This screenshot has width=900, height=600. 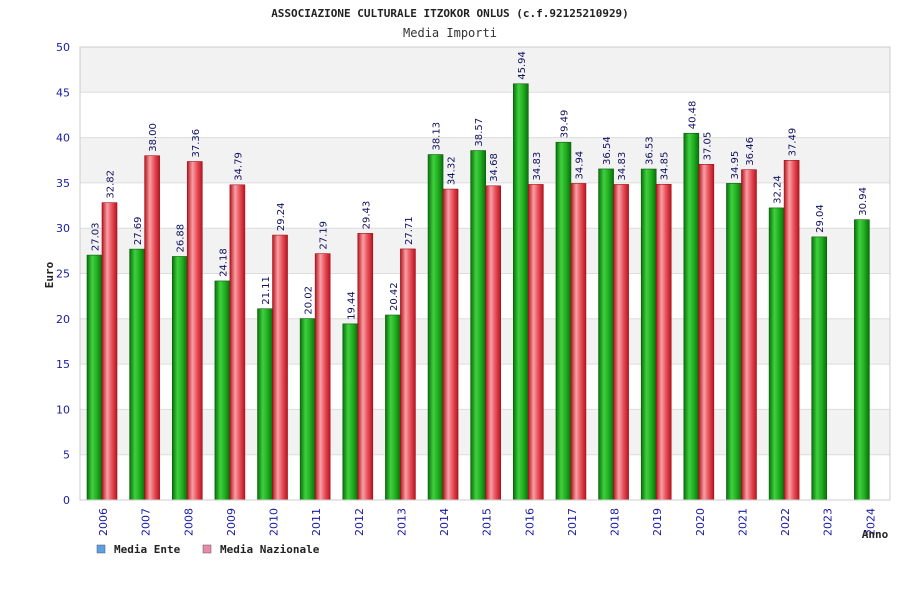 I want to click on legend: Media Ente Media Nazionale, so click(x=208, y=549).